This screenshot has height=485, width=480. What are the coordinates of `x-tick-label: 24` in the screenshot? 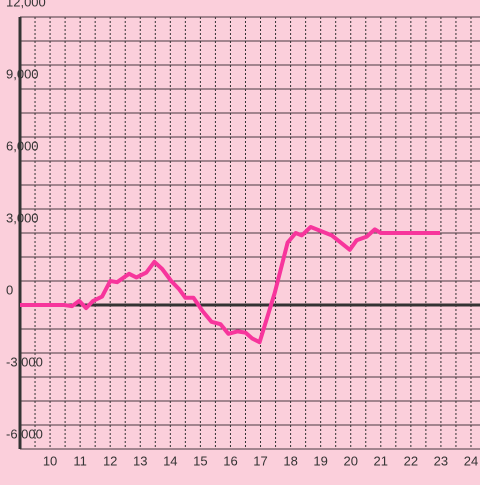 It's located at (471, 460).